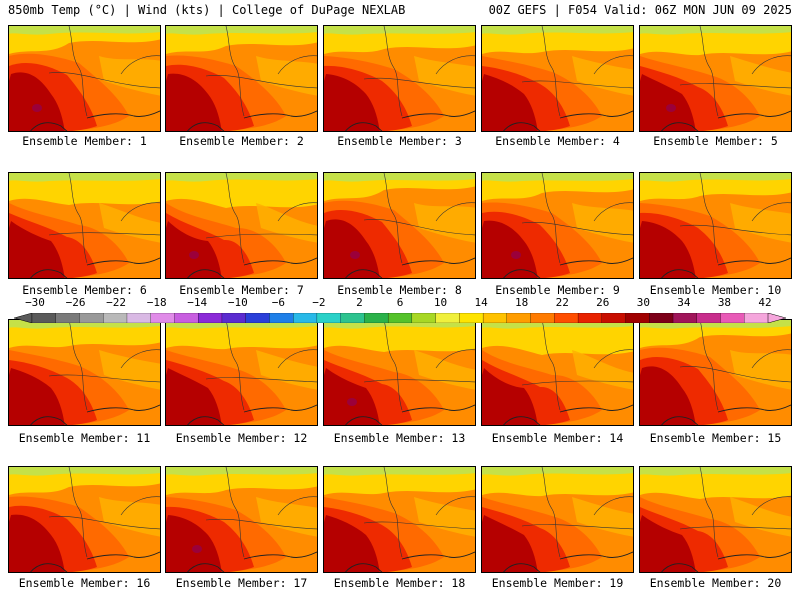 This screenshot has width=800, height=600. What do you see at coordinates (684, 302) in the screenshot?
I see `colorbar-tick-label: 34` at bounding box center [684, 302].